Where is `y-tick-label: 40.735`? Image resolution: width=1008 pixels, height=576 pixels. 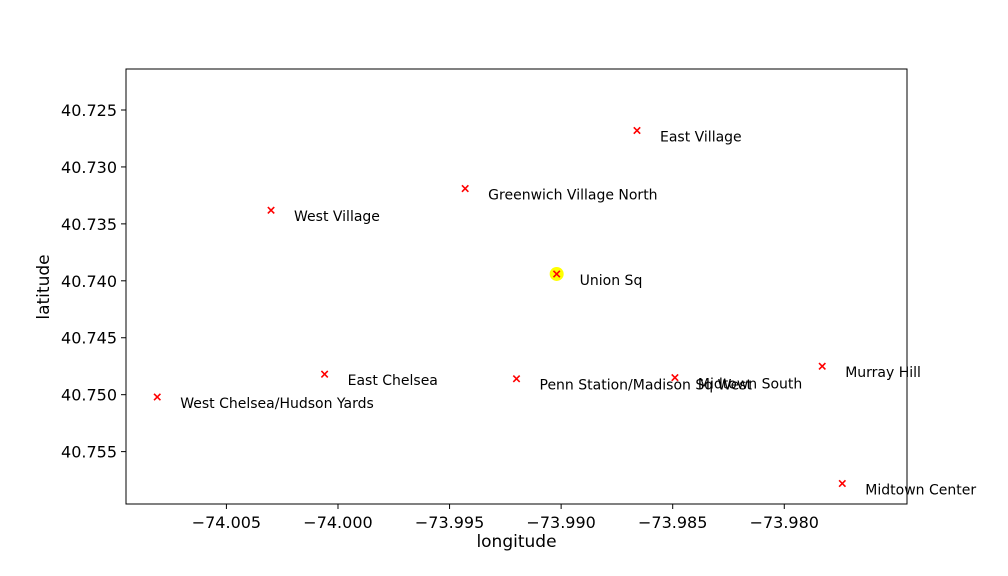 y-tick-label: 40.735 is located at coordinates (89, 224).